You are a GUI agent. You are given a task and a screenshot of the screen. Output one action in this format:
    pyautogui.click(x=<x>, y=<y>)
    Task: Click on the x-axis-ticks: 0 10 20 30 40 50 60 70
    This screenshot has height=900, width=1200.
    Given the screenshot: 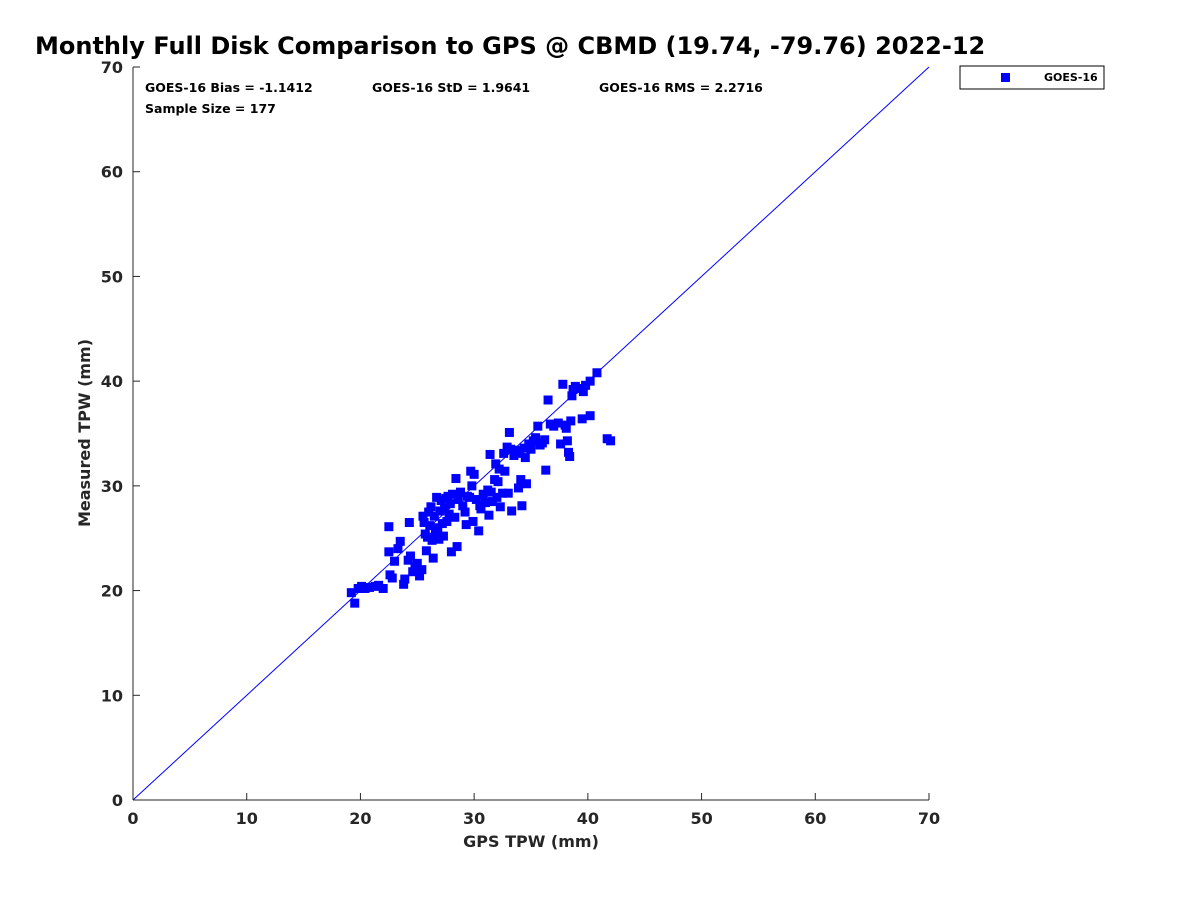 What is the action you would take?
    pyautogui.click(x=533, y=810)
    